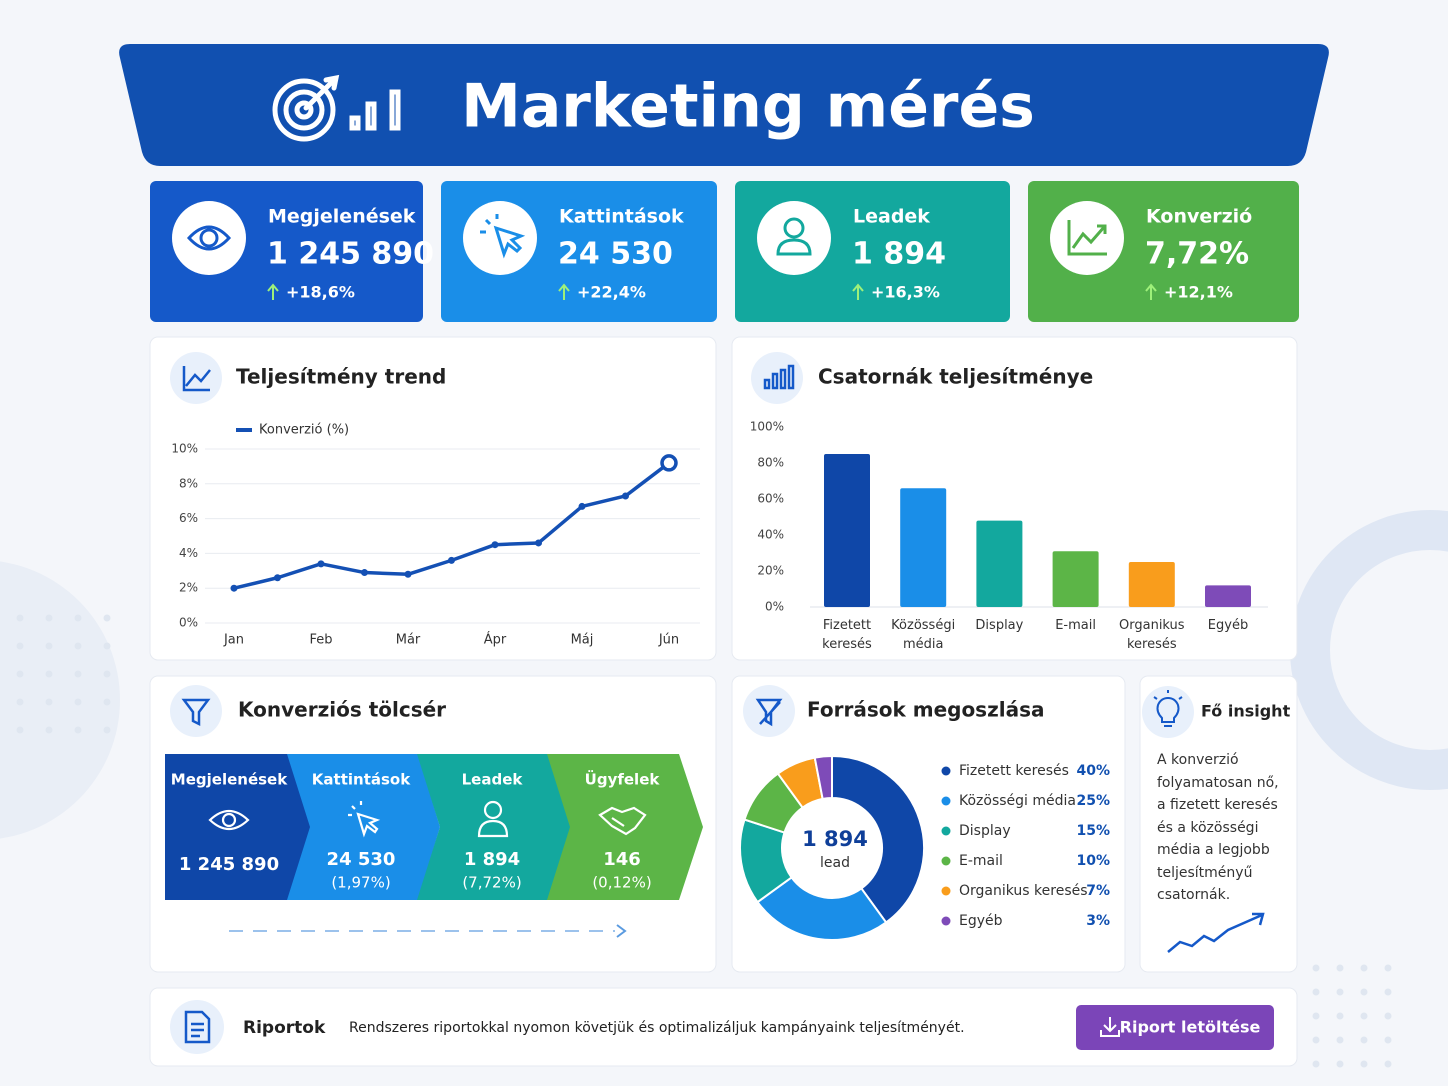  Describe the element at coordinates (1216, 932) in the screenshot. I see `insight-icon` at that location.